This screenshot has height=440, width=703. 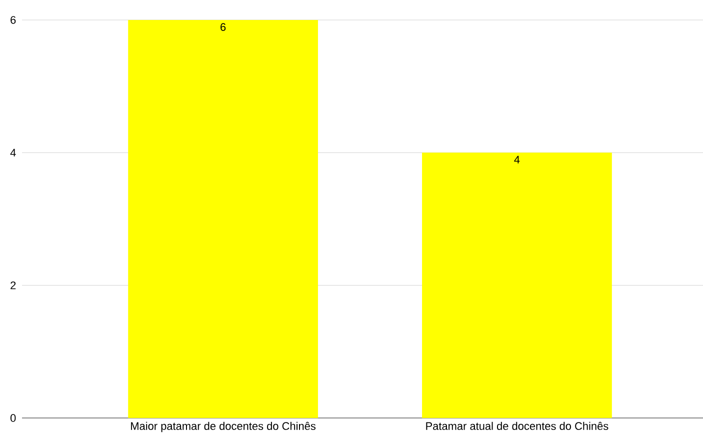 I want to click on y-tick-label: 6, so click(x=13, y=20).